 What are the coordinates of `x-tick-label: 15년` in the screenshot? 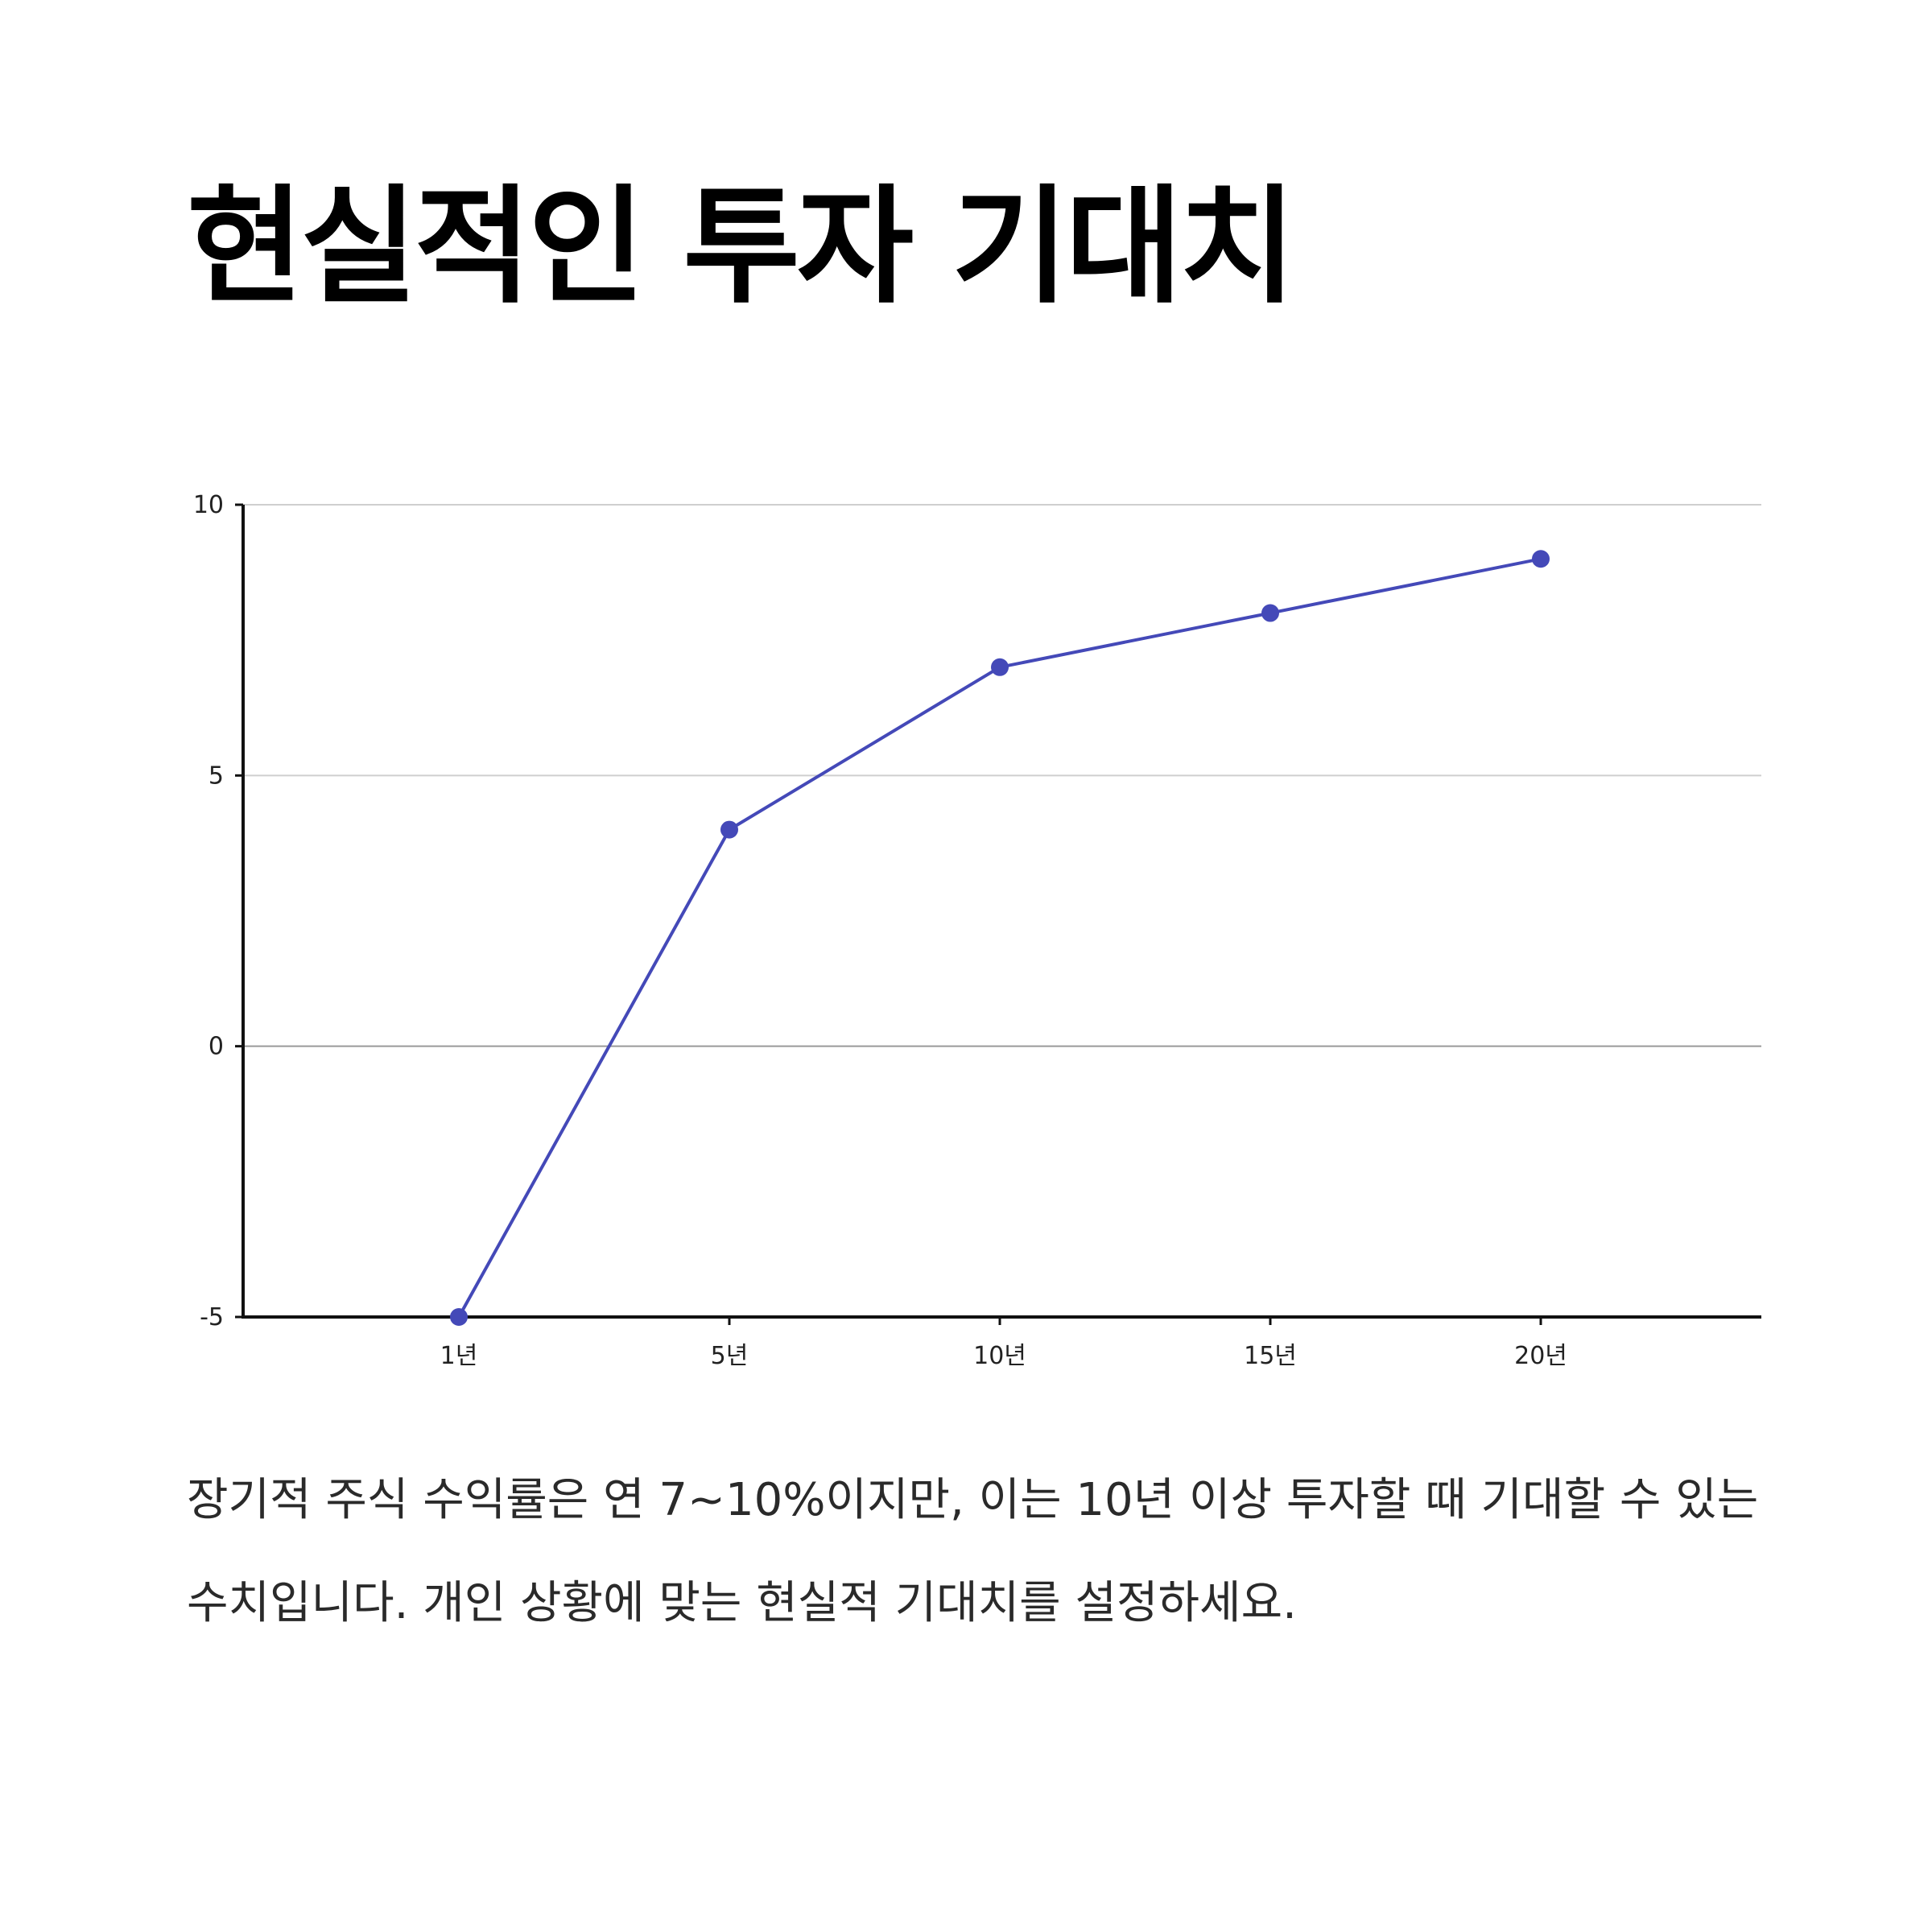 It's located at (1270, 1356).